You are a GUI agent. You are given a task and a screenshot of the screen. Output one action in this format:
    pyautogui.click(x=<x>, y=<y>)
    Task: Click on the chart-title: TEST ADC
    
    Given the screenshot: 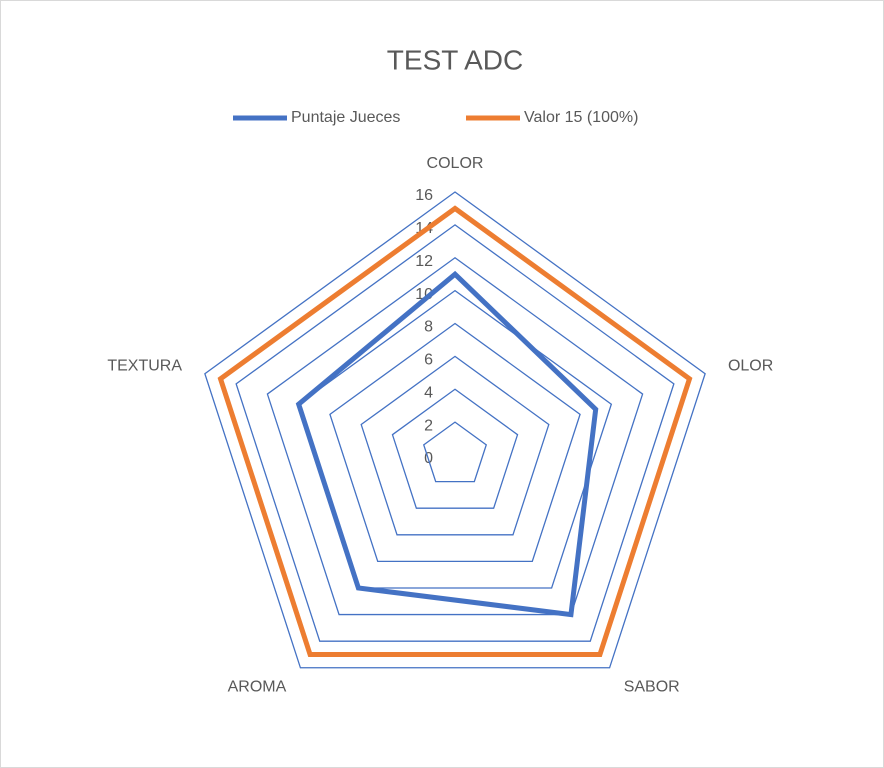 What is the action you would take?
    pyautogui.click(x=455, y=59)
    